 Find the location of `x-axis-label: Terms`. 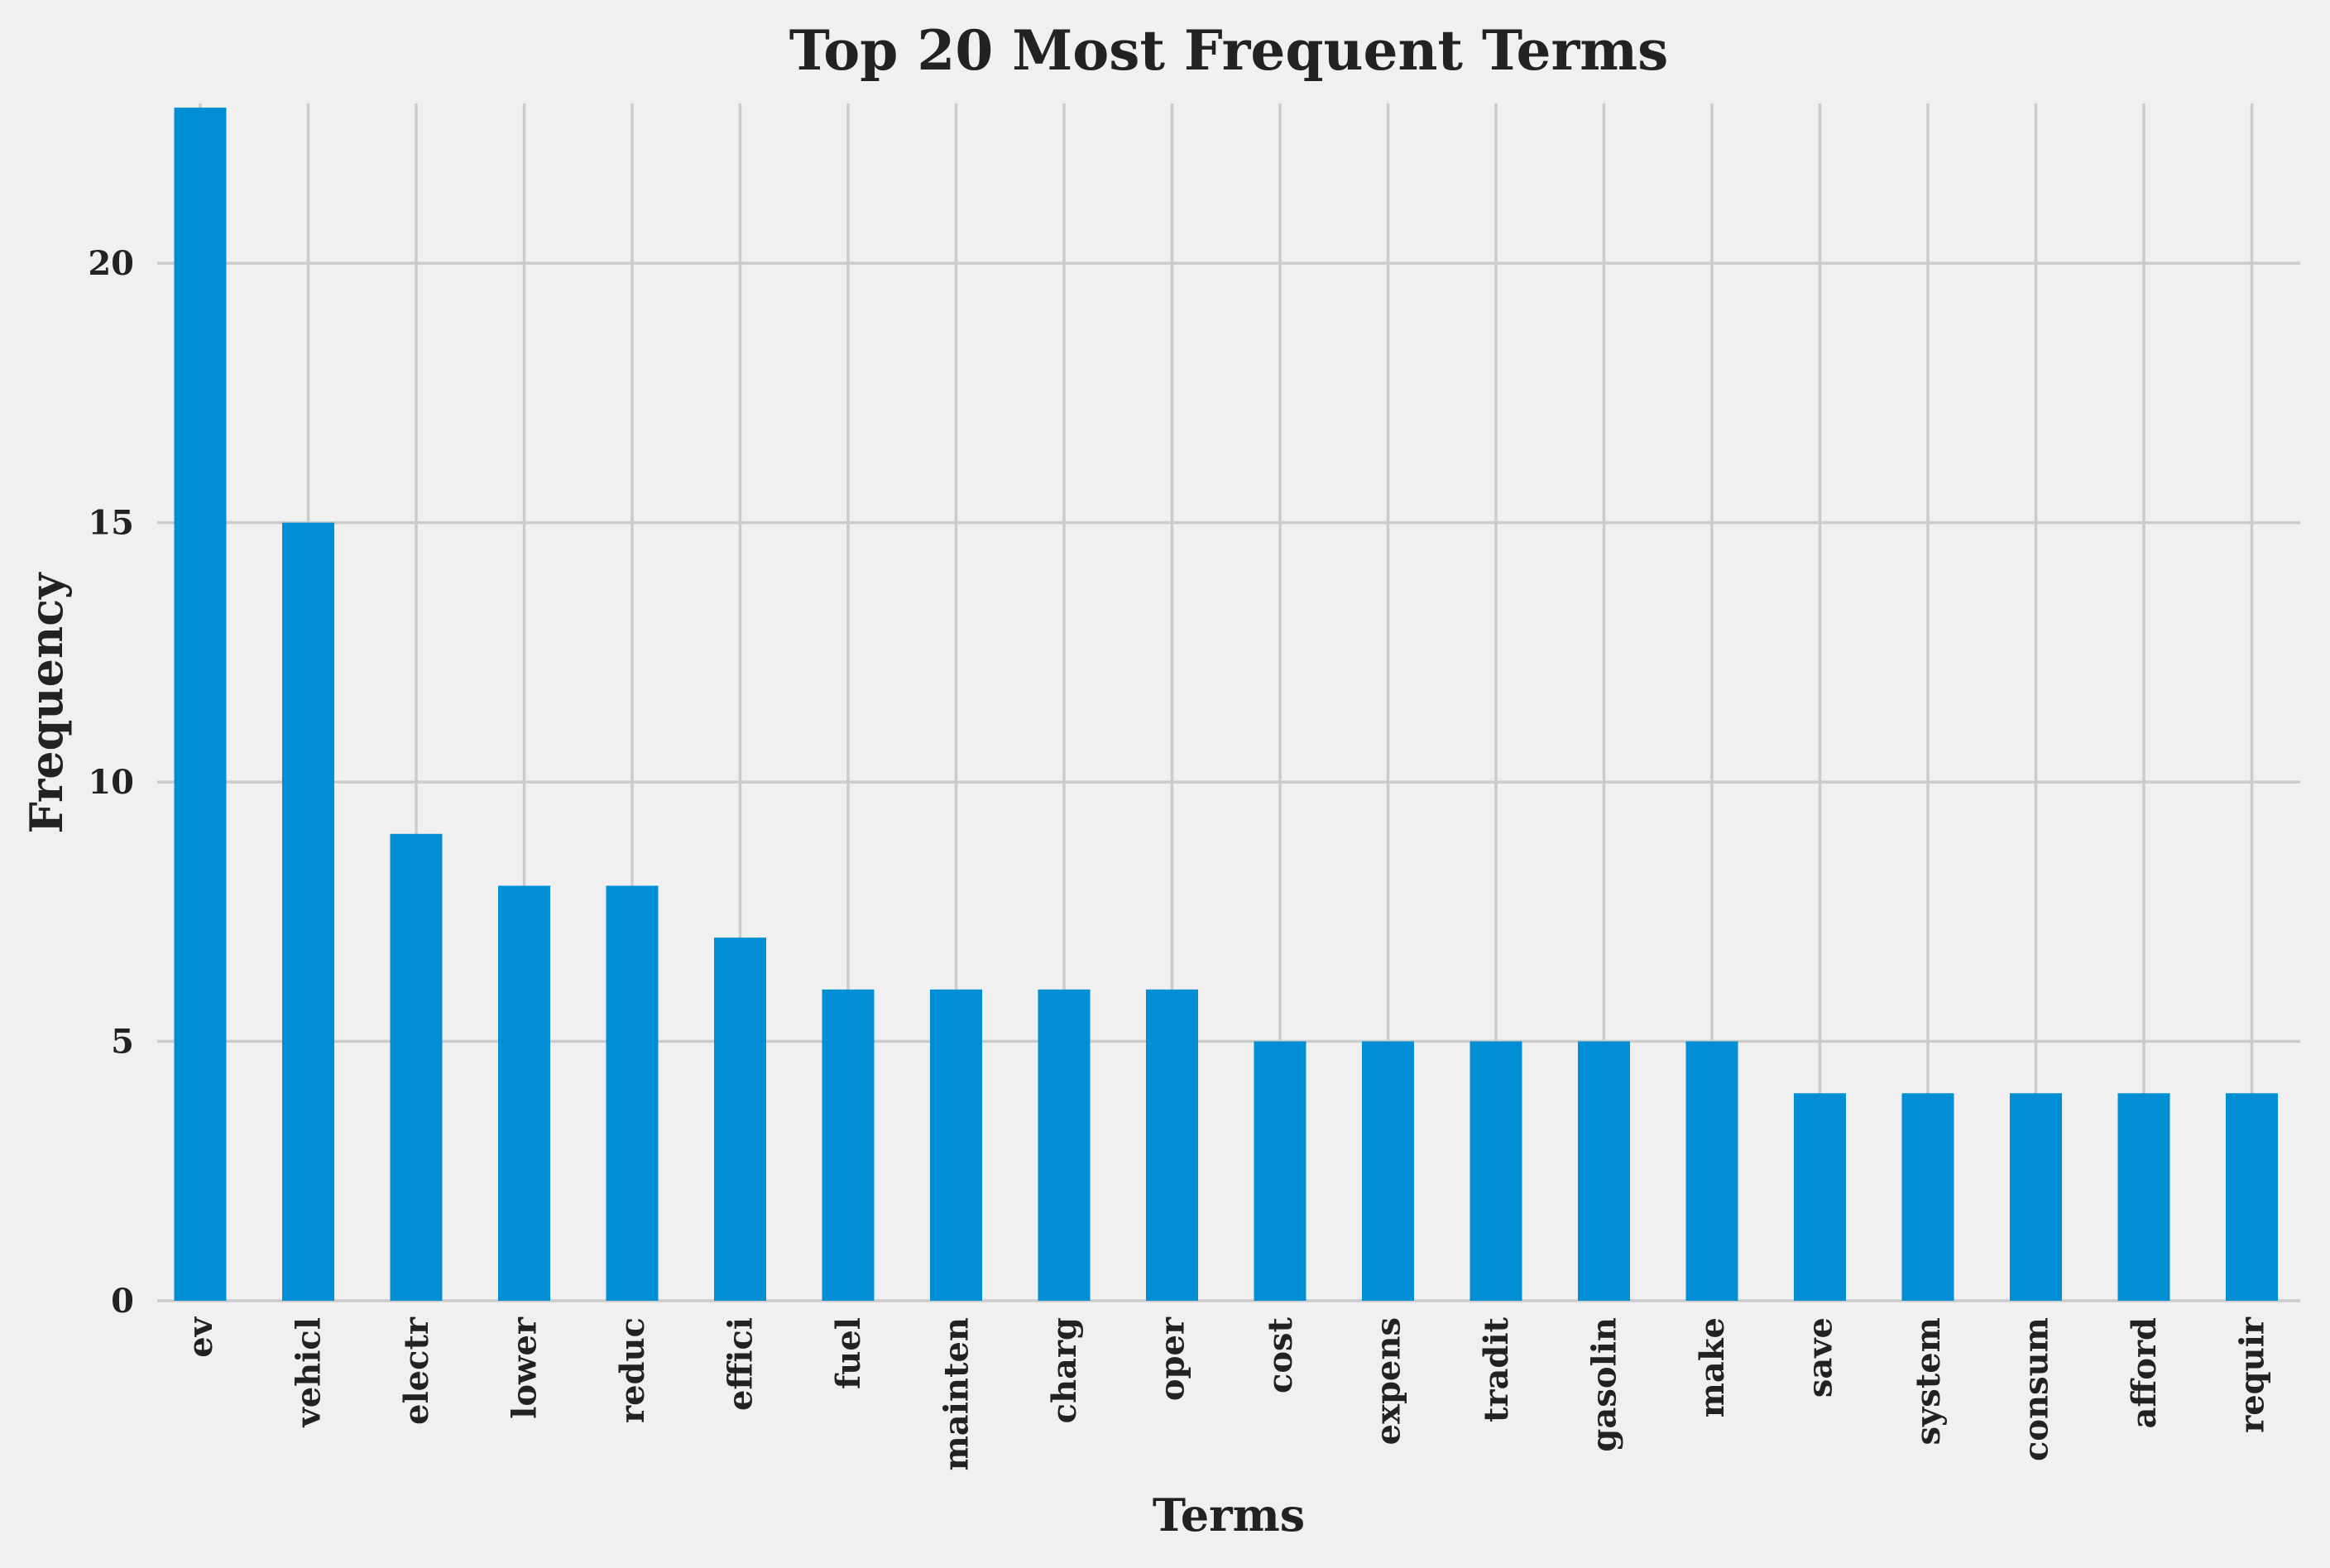

x-axis-label: Terms is located at coordinates (1229, 1516).